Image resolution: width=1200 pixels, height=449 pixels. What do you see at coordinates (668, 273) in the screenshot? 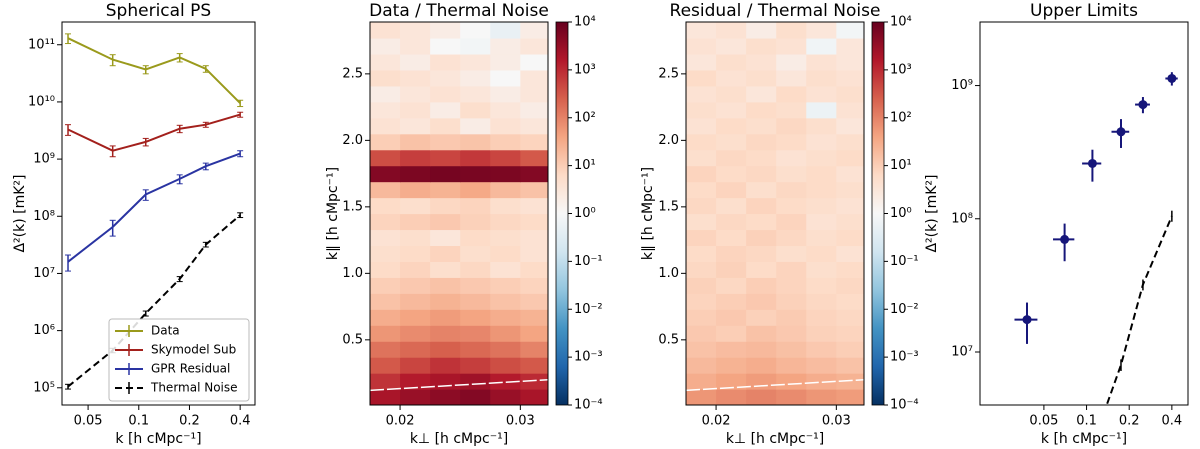
I see `y-tick-label: 1.0` at bounding box center [668, 273].